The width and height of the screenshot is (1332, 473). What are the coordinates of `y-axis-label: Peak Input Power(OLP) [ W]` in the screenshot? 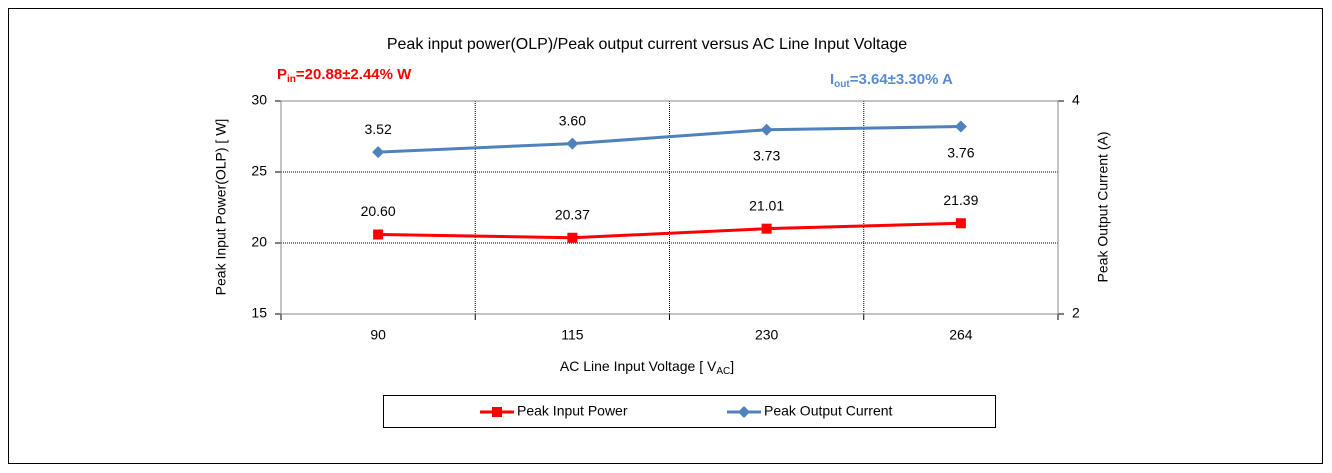 It's located at (221, 207).